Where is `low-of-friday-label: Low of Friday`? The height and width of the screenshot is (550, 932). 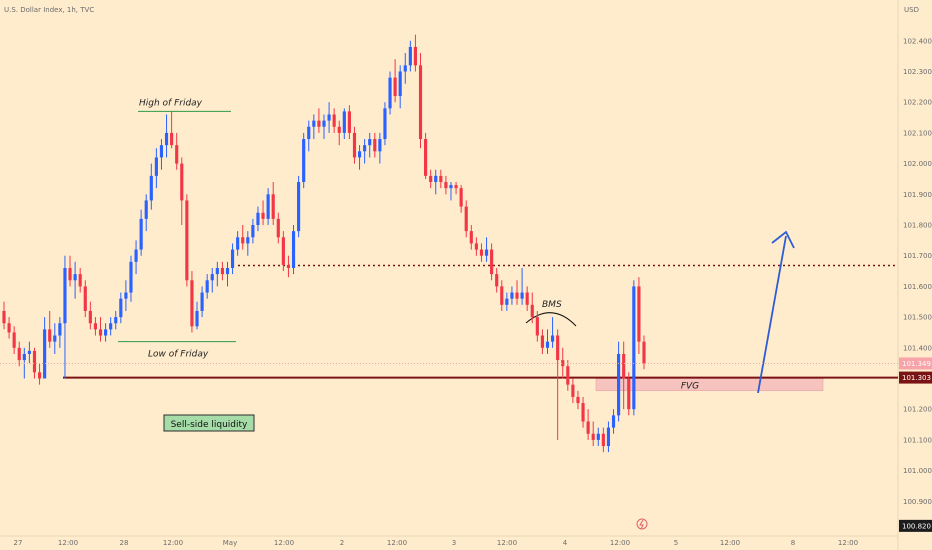 low-of-friday-label: Low of Friday is located at coordinates (178, 355).